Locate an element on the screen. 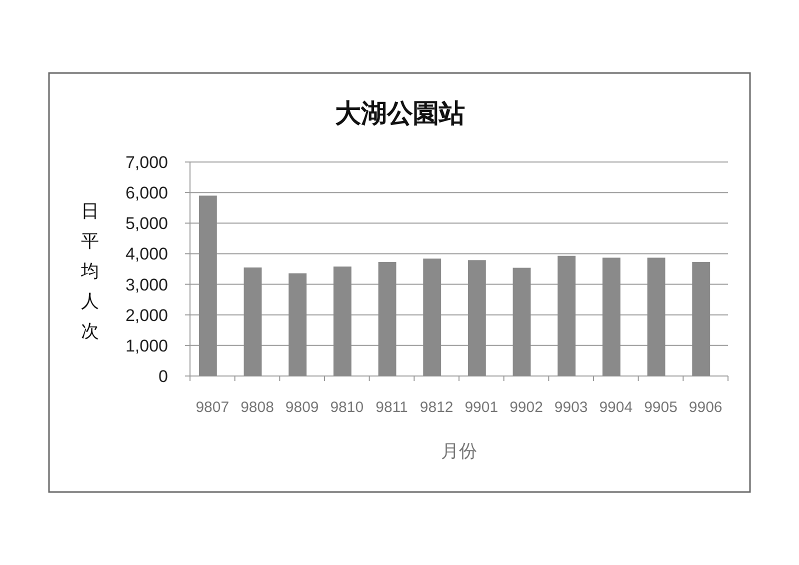 The height and width of the screenshot is (565, 799). y-tick-label: 0 is located at coordinates (163, 376).